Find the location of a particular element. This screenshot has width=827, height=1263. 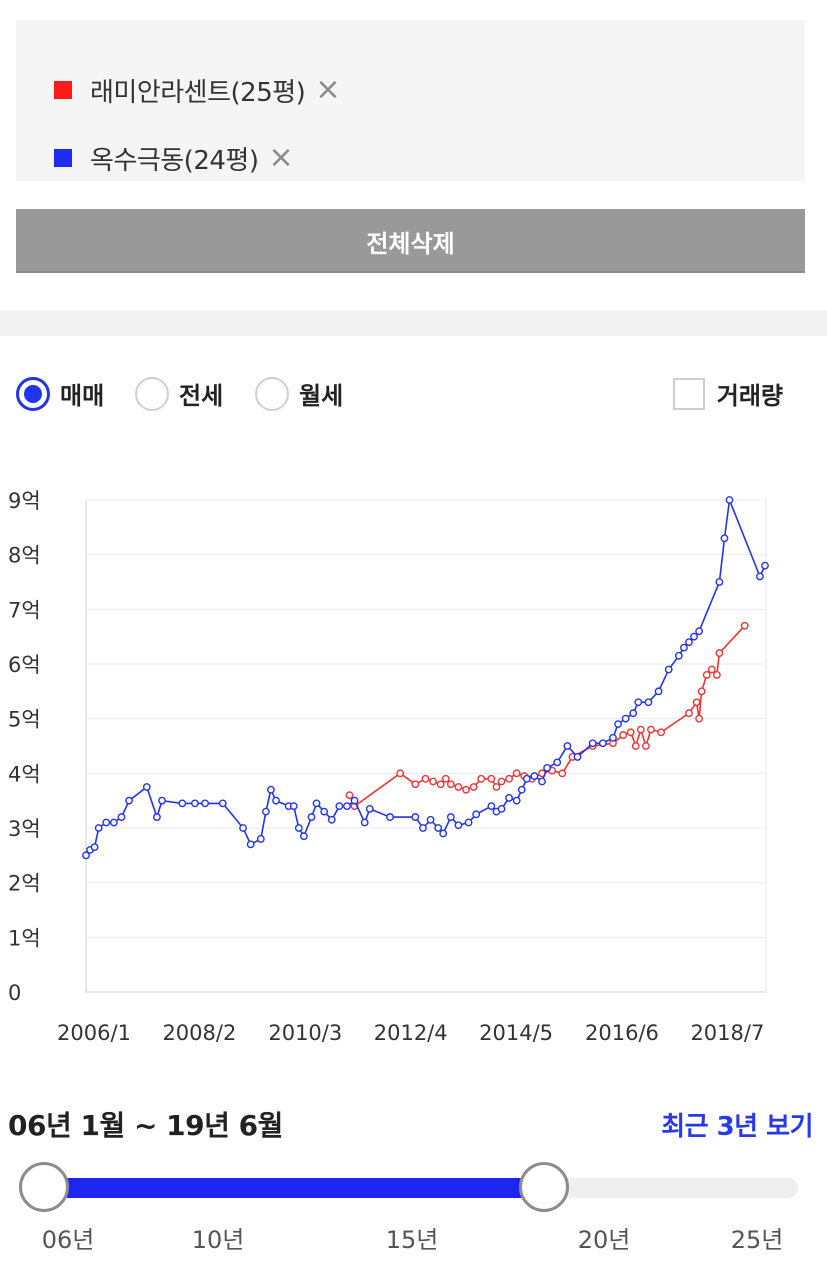

recent-3-years-link: 최근 3년 보기 is located at coordinates (737, 1127).